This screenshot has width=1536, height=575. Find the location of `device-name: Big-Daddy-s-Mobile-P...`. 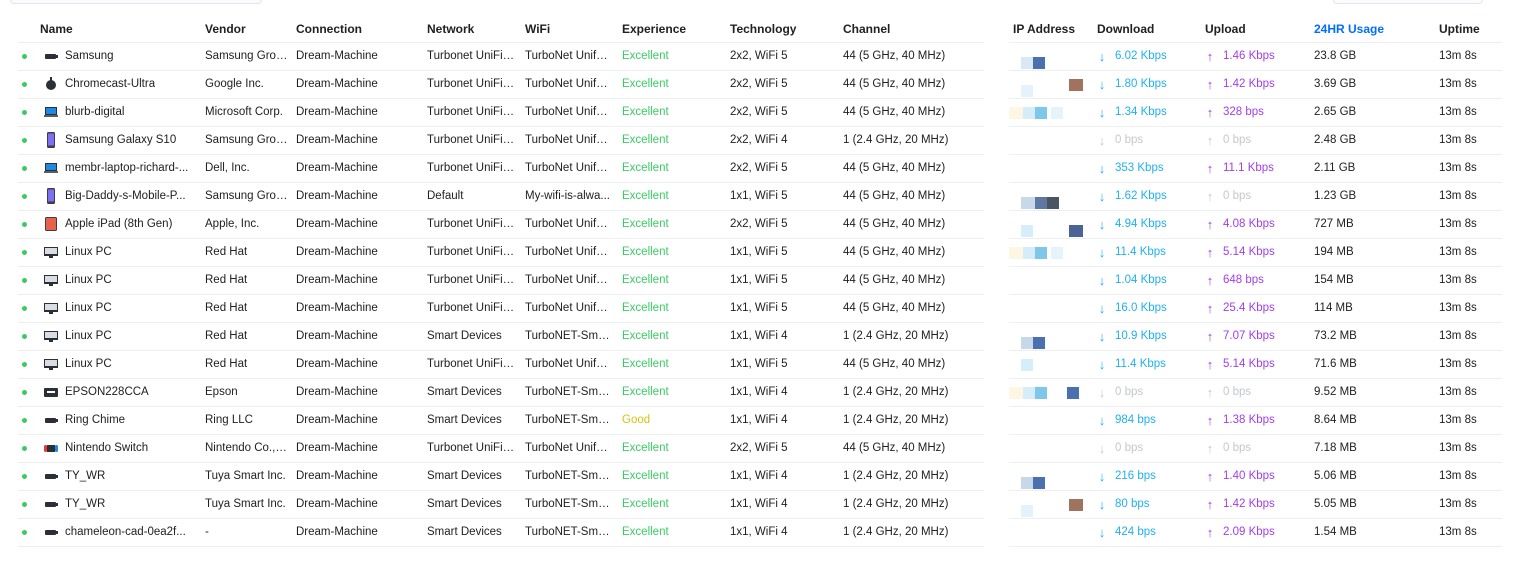

device-name: Big-Daddy-s-Mobile-P... is located at coordinates (125, 196).